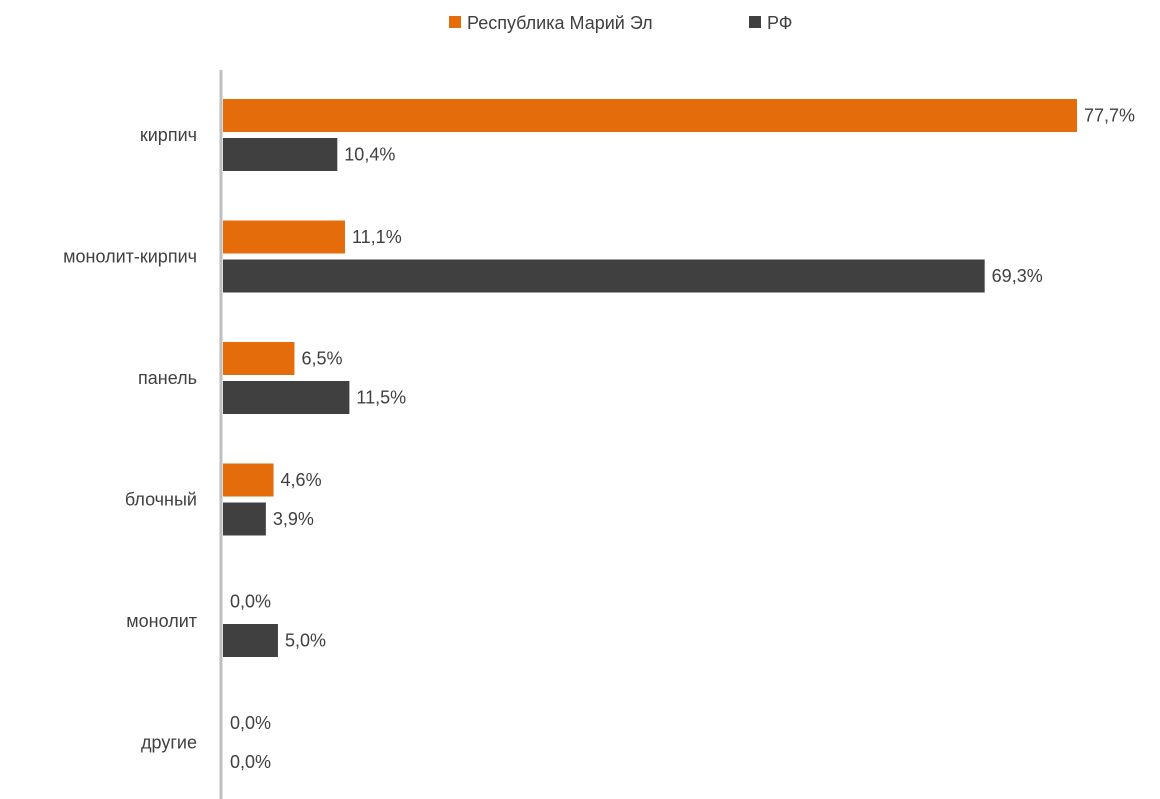 The height and width of the screenshot is (799, 1160). I want to click on legend-swatch-marij-el, so click(455, 22).